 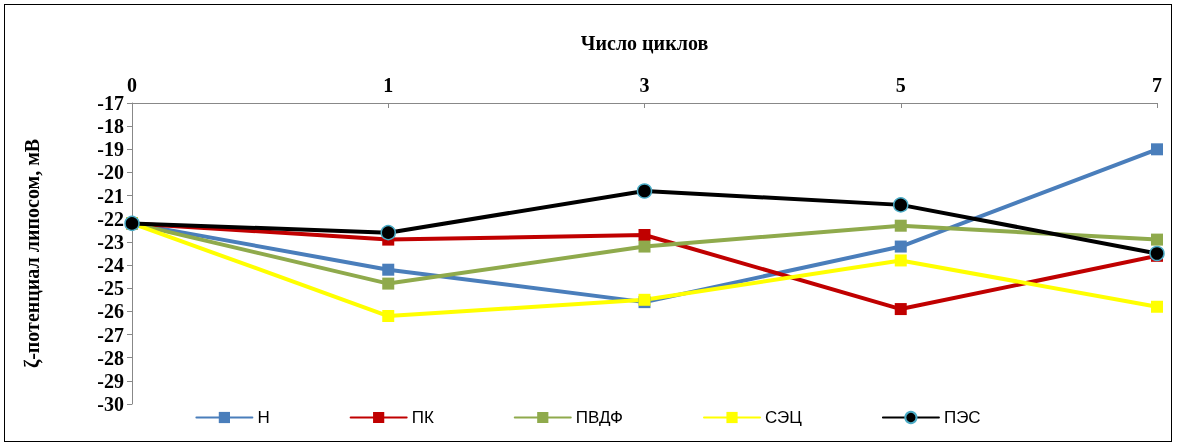 What do you see at coordinates (110, 357) in the screenshot?
I see `y-tick-label: -28` at bounding box center [110, 357].